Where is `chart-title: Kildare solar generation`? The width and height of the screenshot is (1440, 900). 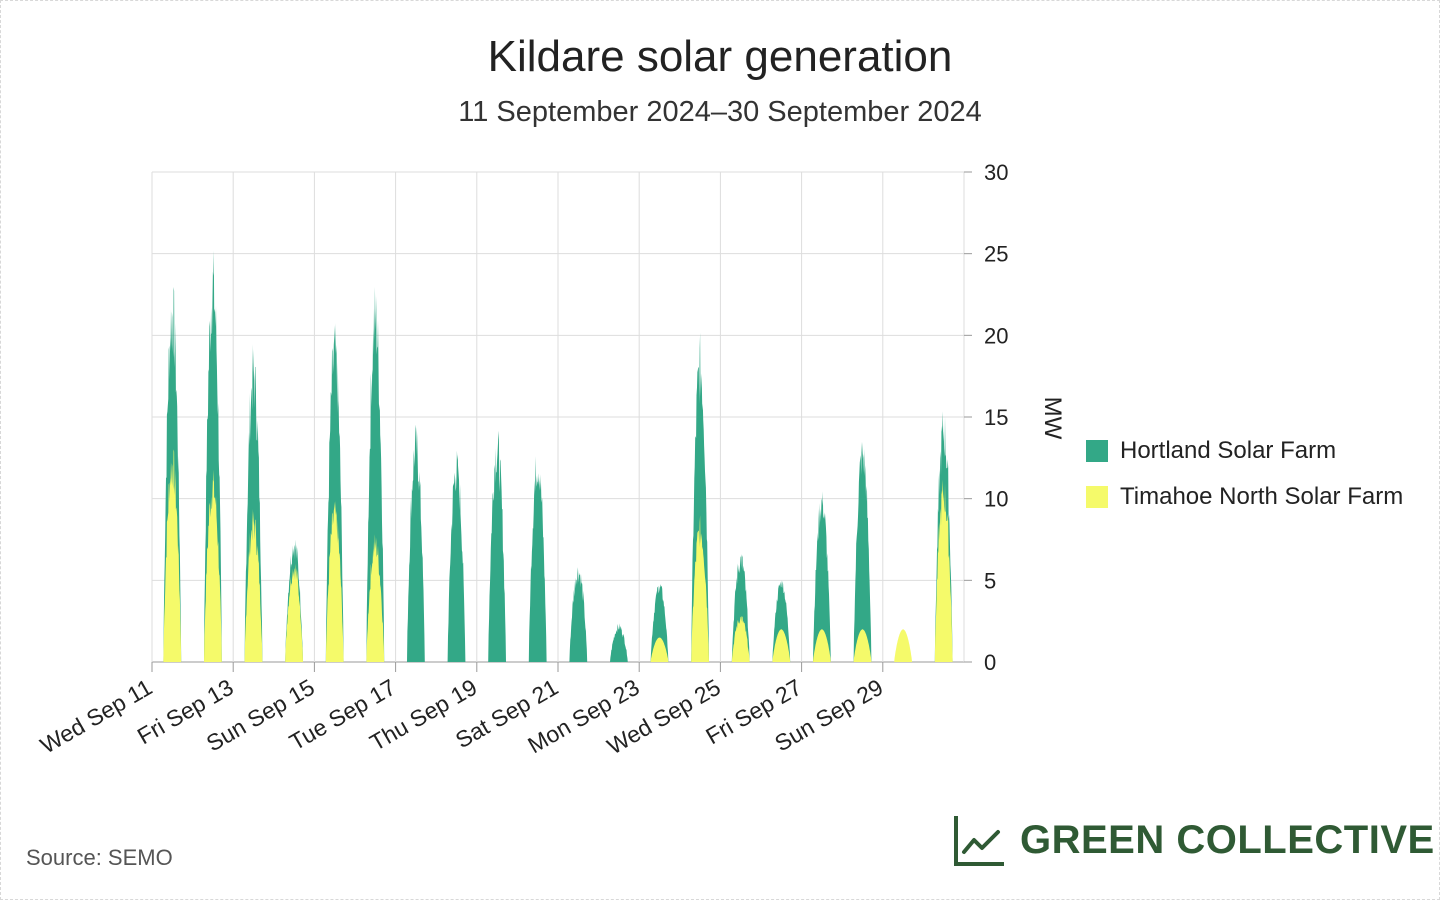
chart-title: Kildare solar generation is located at coordinates (720, 56).